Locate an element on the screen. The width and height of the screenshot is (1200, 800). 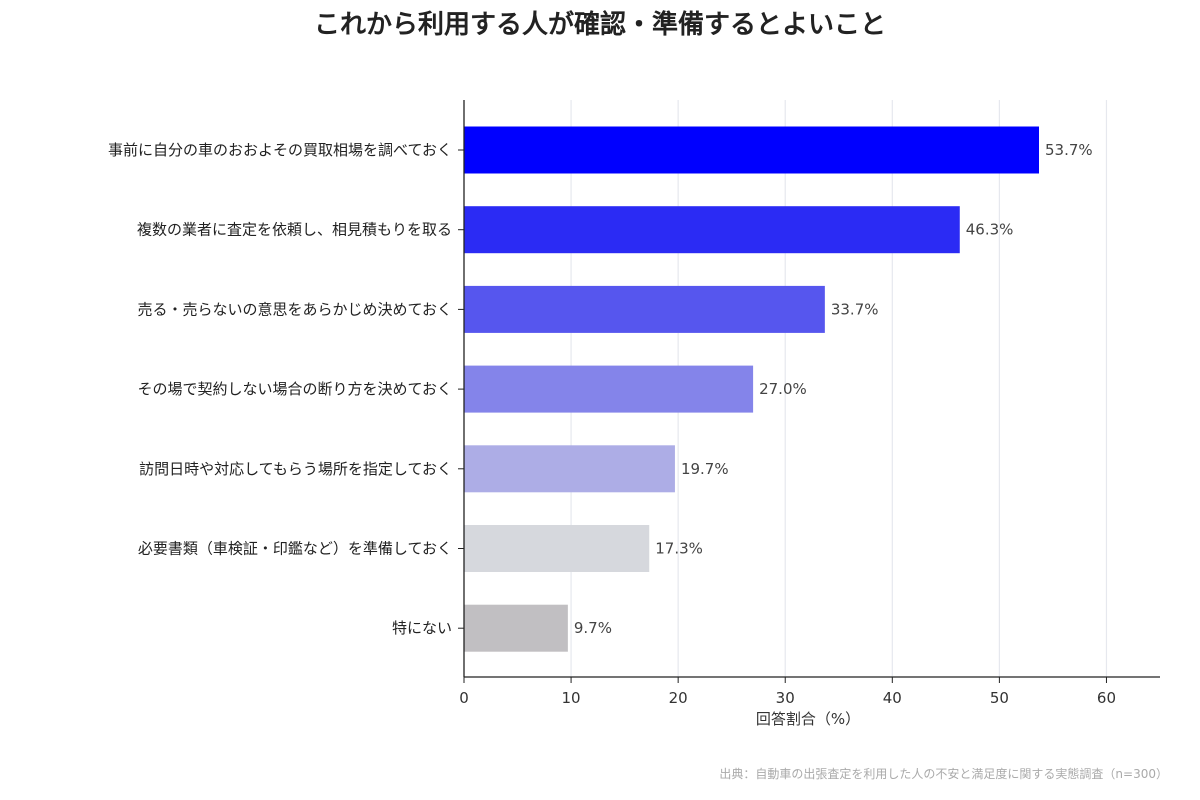
x-tick-label: 60 is located at coordinates (1106, 698).